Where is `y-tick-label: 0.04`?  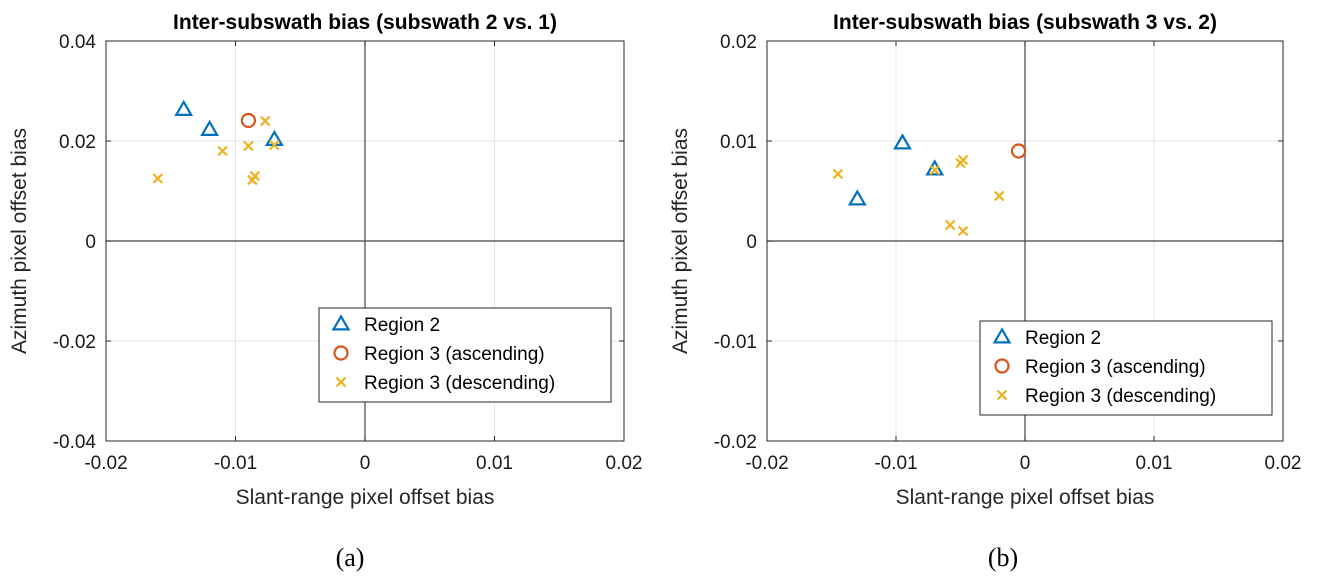
y-tick-label: 0.04 is located at coordinates (77, 42).